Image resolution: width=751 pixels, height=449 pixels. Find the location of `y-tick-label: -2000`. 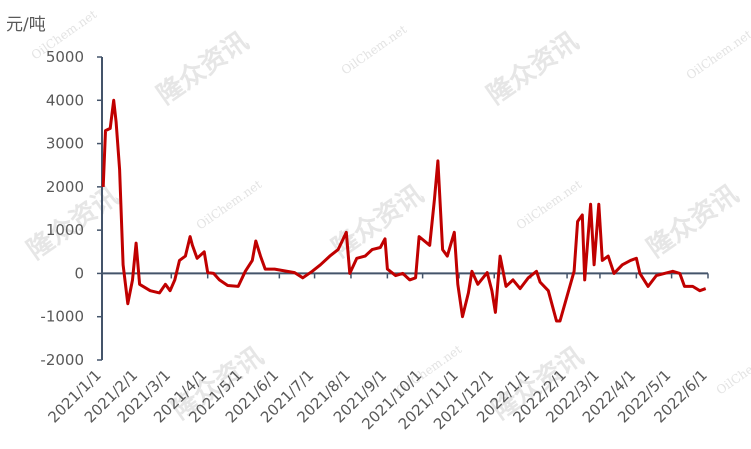

y-tick-label: -2000 is located at coordinates (62, 360).